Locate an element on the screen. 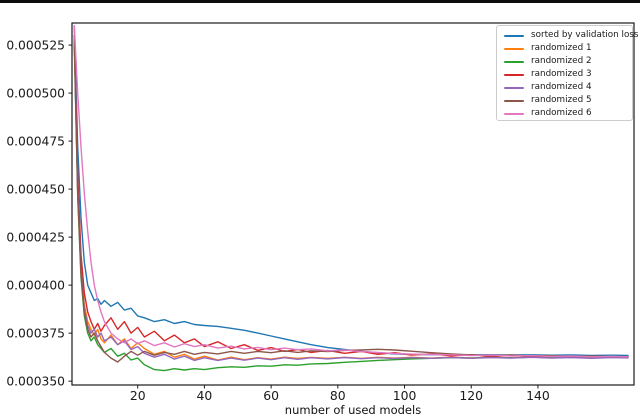 The width and height of the screenshot is (640, 417). legend-label: randomized 4 is located at coordinates (561, 87).